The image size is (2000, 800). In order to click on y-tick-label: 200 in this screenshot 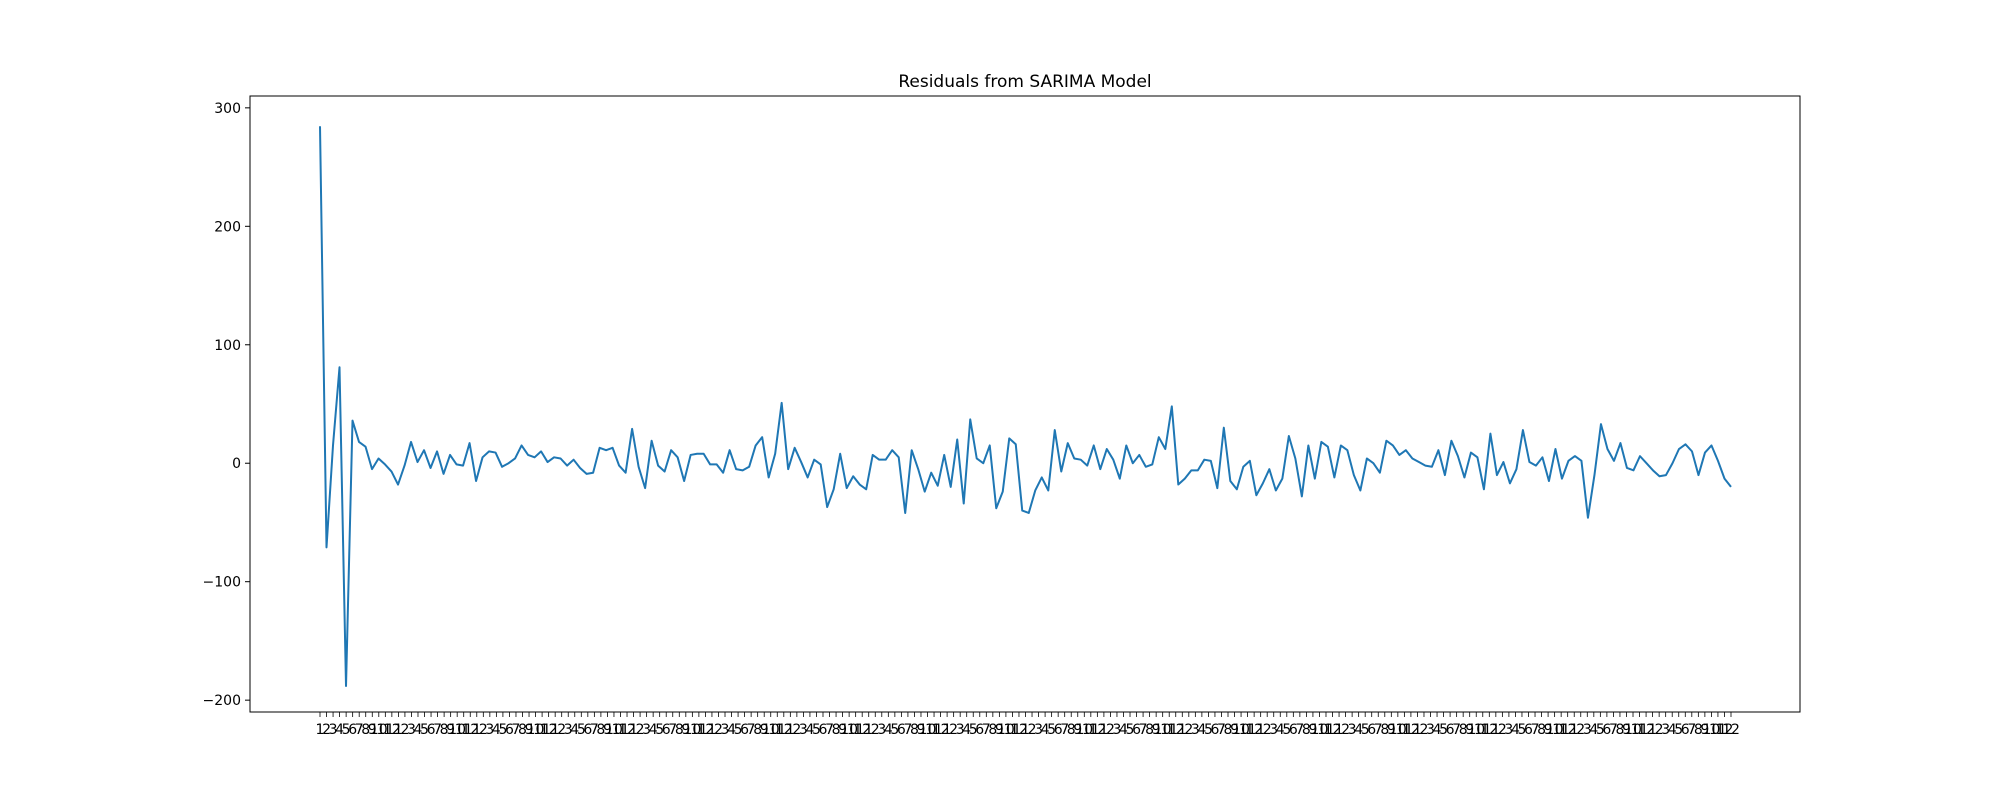, I will do `click(227, 227)`.